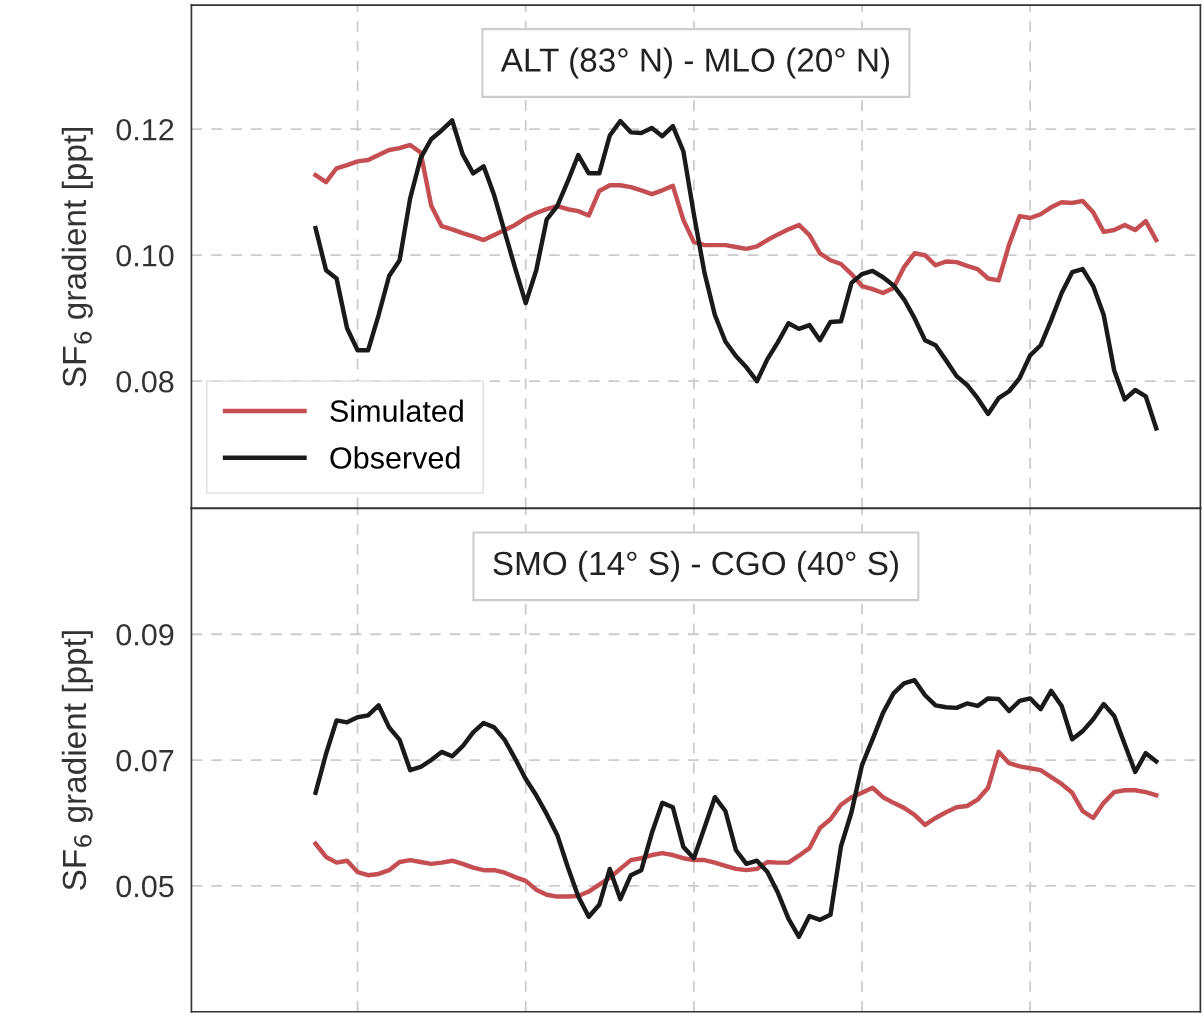  I want to click on text: SMO (14° S) - CGO (40° S), so click(695, 566).